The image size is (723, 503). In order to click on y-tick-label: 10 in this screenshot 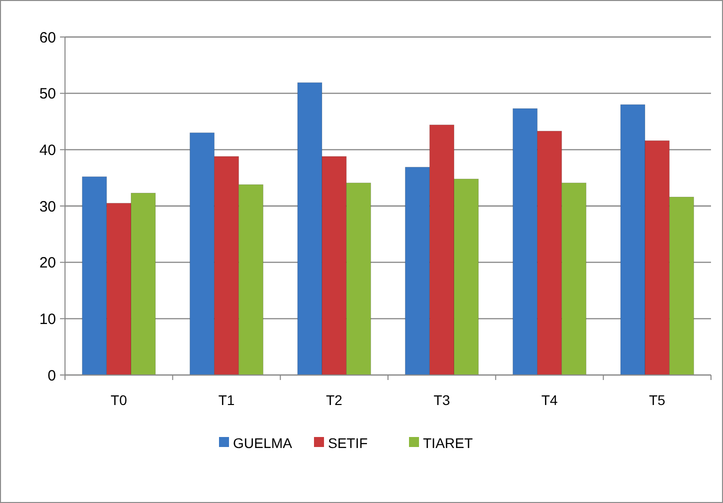, I will do `click(47, 319)`.